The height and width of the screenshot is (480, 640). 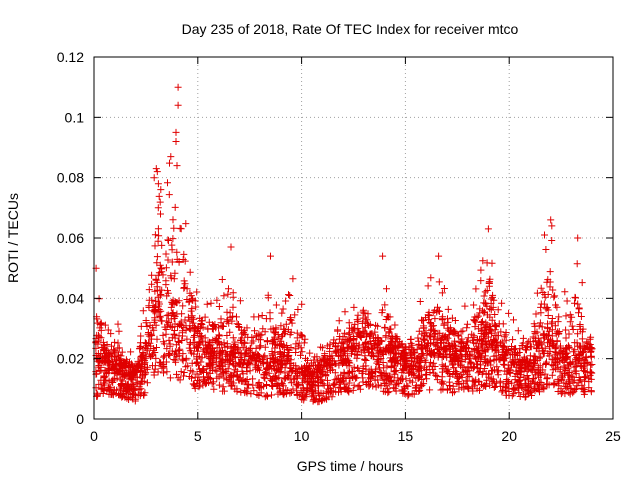 I want to click on y-axis-title: ROTI / TECUs, so click(x=13, y=238).